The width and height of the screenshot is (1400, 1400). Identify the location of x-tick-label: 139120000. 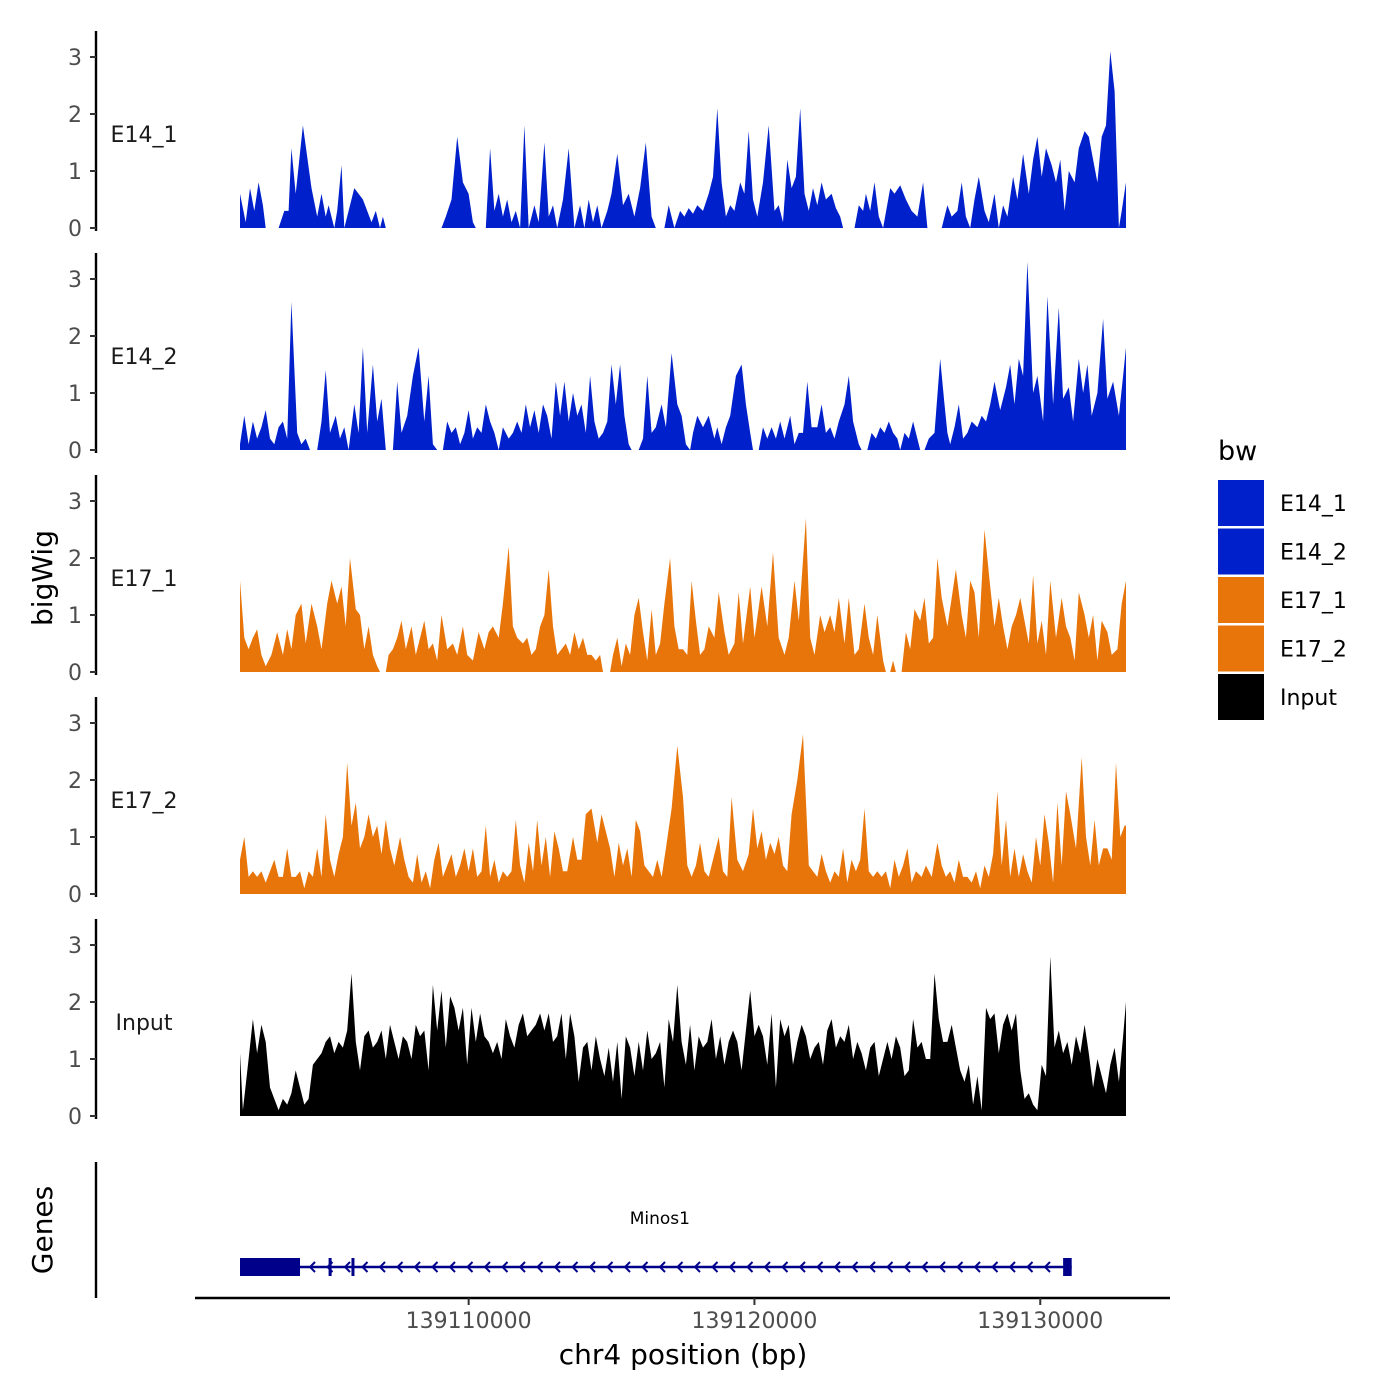
(754, 1321).